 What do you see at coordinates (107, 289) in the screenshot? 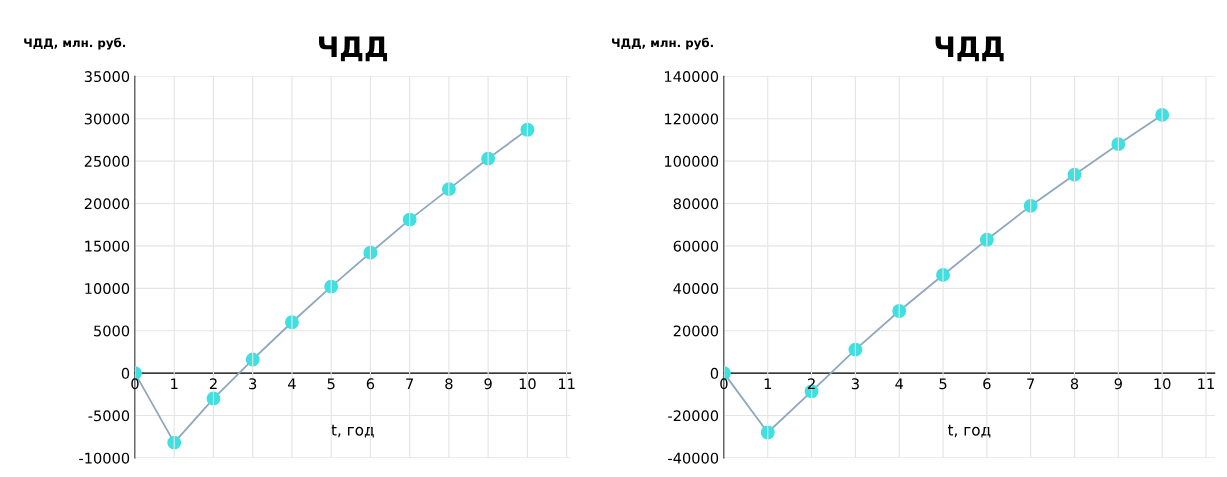
I see `y-tick-label: 10000` at bounding box center [107, 289].